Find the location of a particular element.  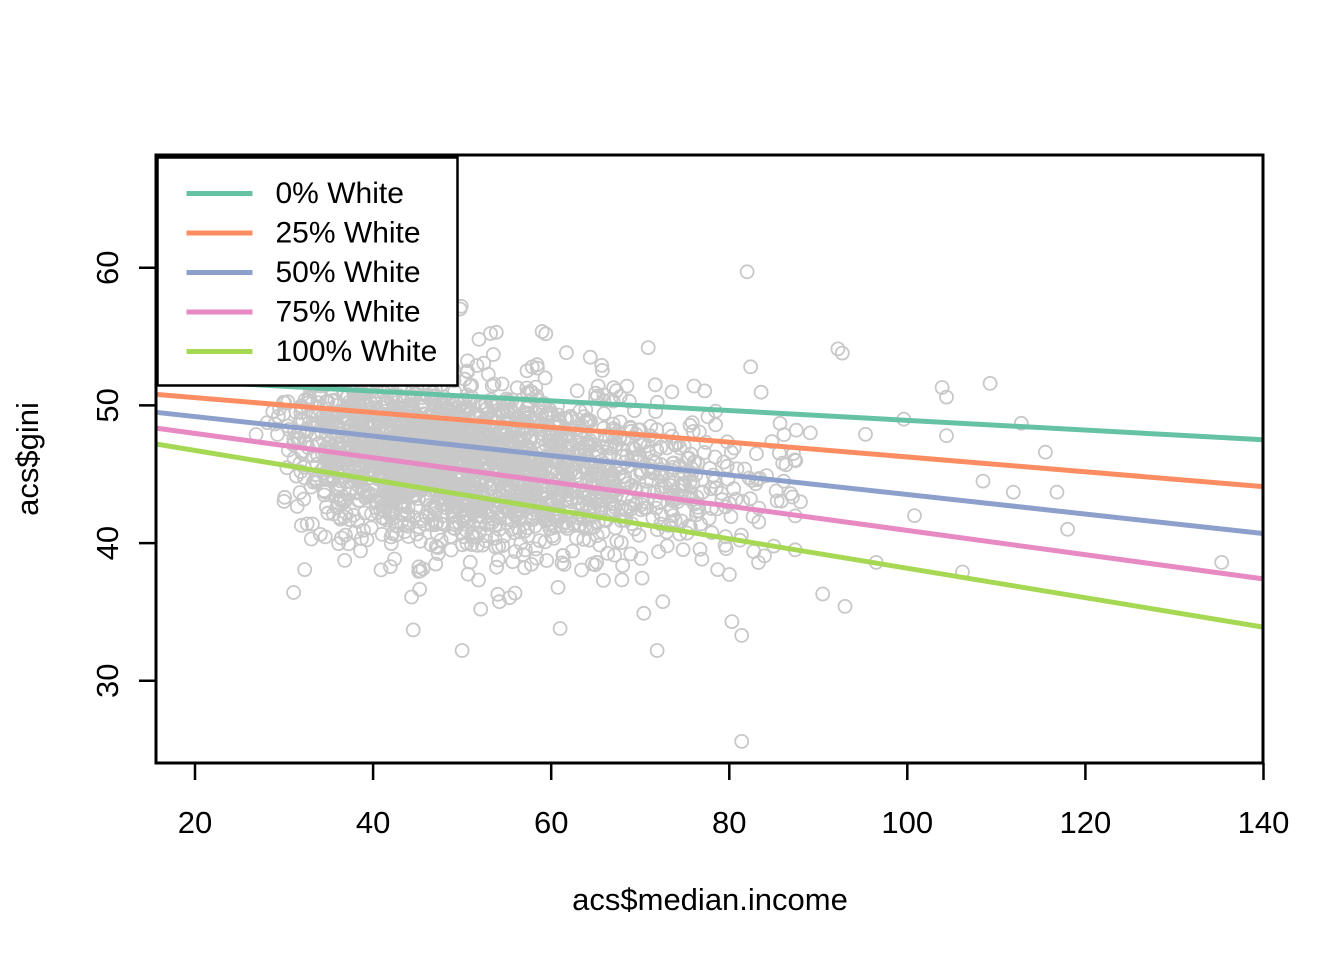

x-axis-tick-label: 140 is located at coordinates (1264, 822).